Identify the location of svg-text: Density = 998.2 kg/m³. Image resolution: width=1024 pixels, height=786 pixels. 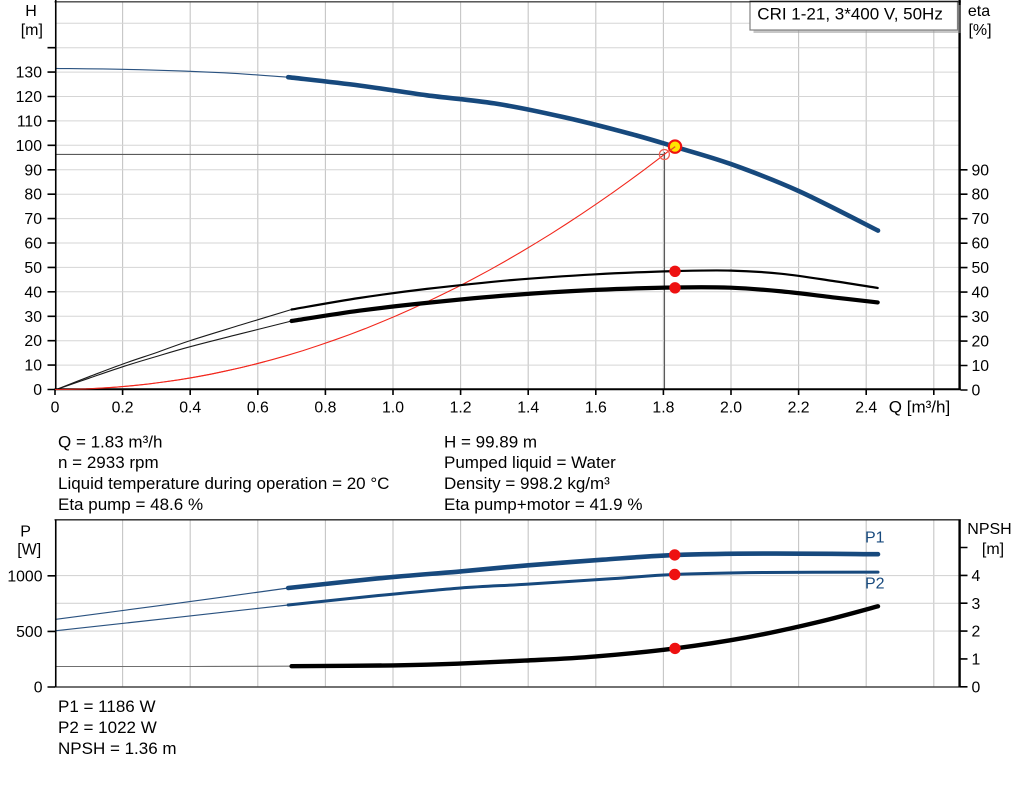
(527, 483).